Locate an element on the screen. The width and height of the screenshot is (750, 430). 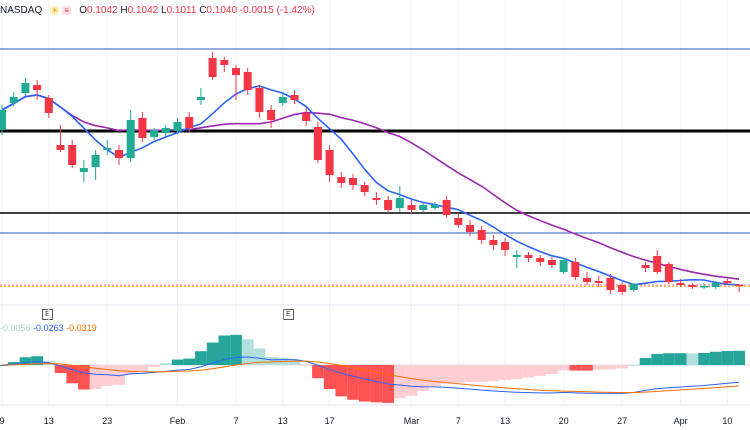
x-tick-label: 23 is located at coordinates (107, 421).